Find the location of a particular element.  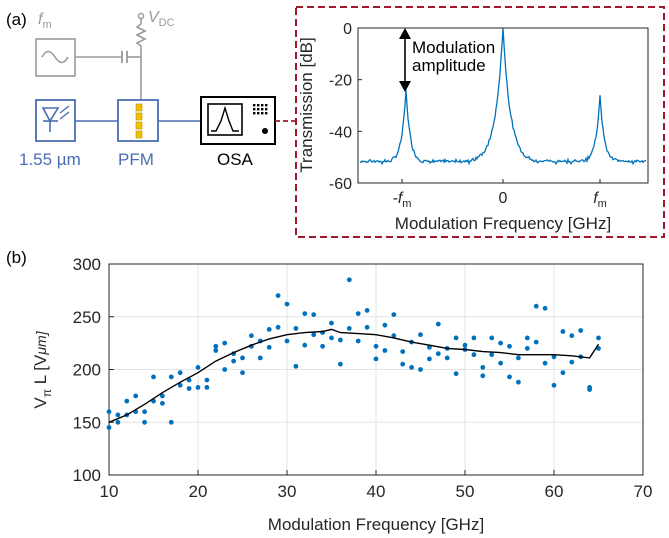

x-tick-label: 20 is located at coordinates (198, 491).